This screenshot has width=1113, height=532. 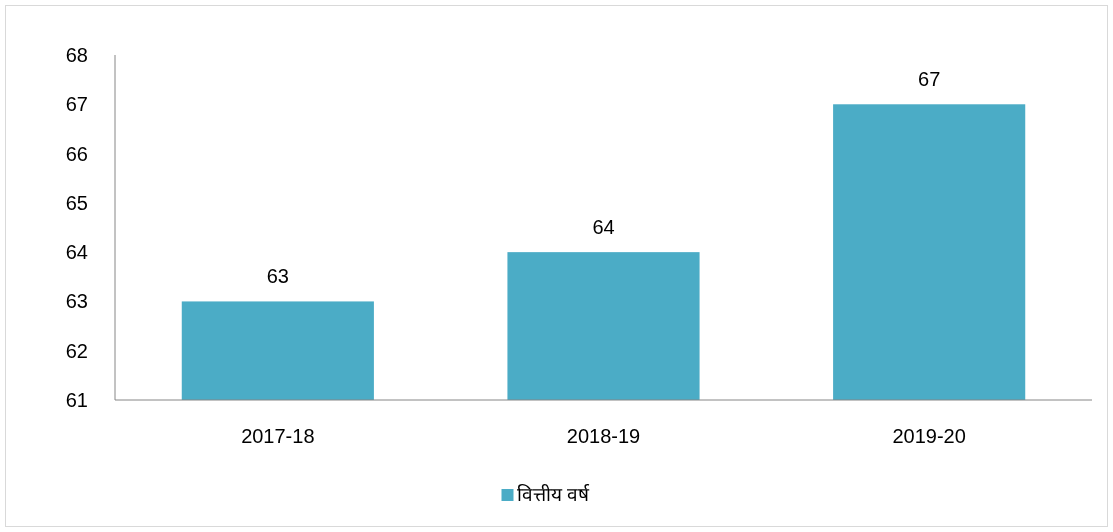 I want to click on x-tick-label: 2018-19, so click(x=603, y=436).